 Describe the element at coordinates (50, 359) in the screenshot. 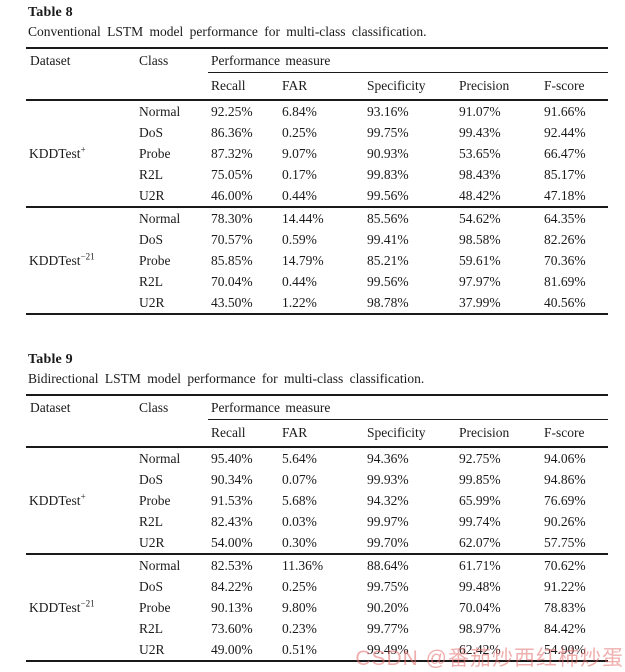

I see `table-9-title: Table 9` at that location.